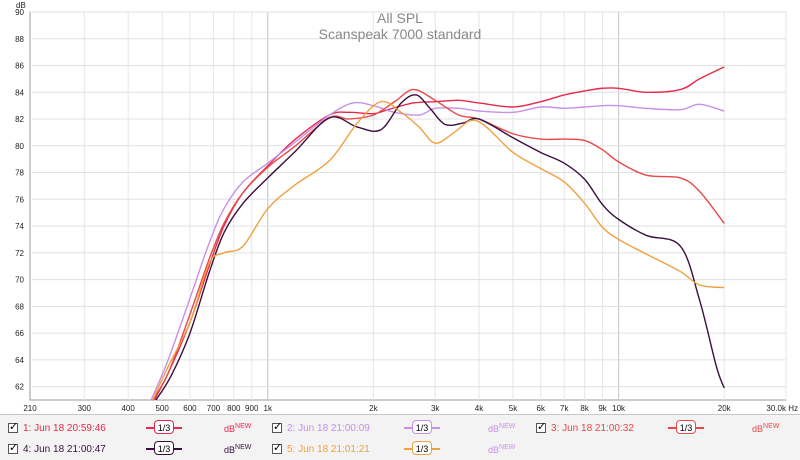  I want to click on unit-label-2: dBNEW, so click(502, 428).